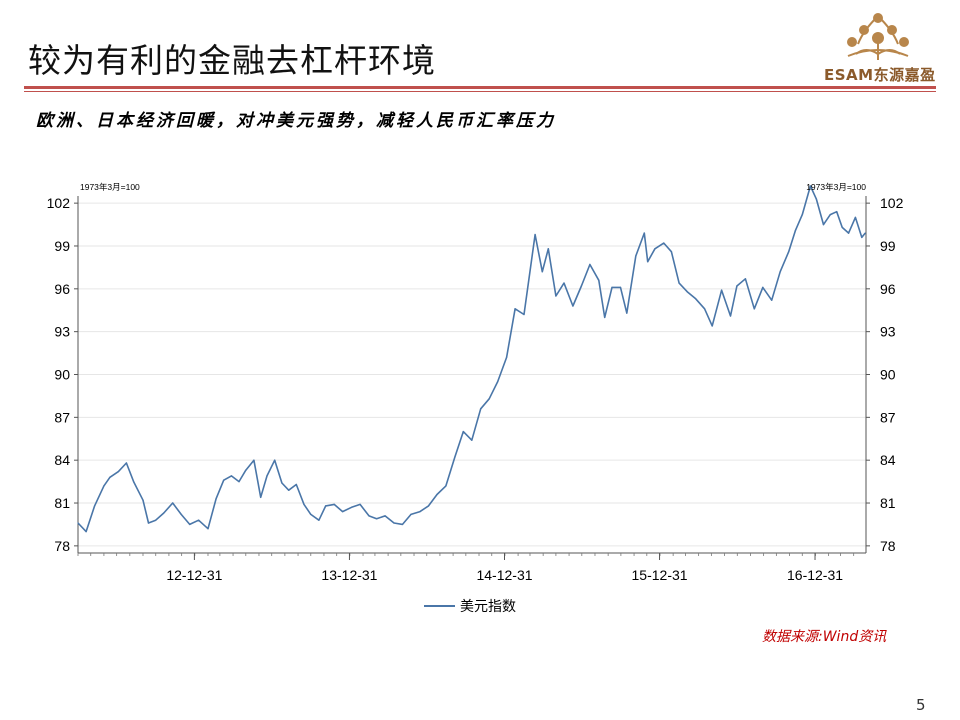 This screenshot has width=960, height=720. What do you see at coordinates (59, 203) in the screenshot?
I see `y-tick-label-left: 102` at bounding box center [59, 203].